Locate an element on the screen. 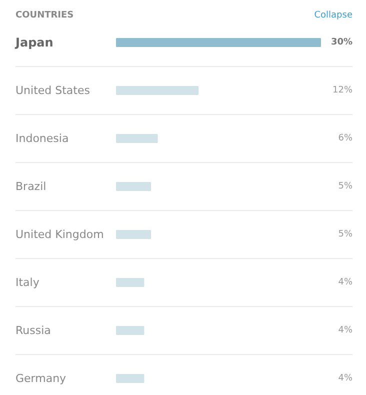  y-tick-label: Italy is located at coordinates (28, 282).